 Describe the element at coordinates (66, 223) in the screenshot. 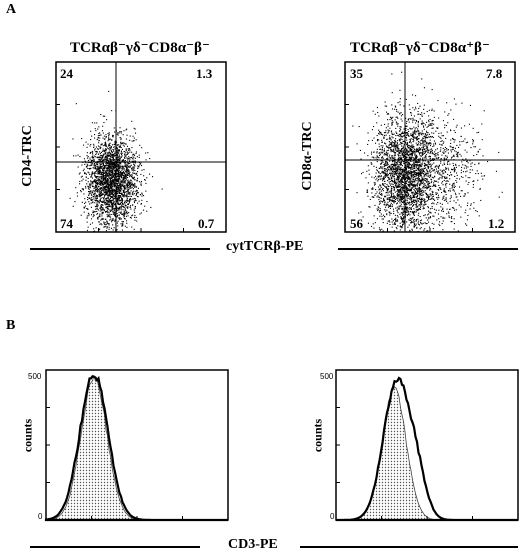

I see `quadrant-lower-left-left: 74` at that location.